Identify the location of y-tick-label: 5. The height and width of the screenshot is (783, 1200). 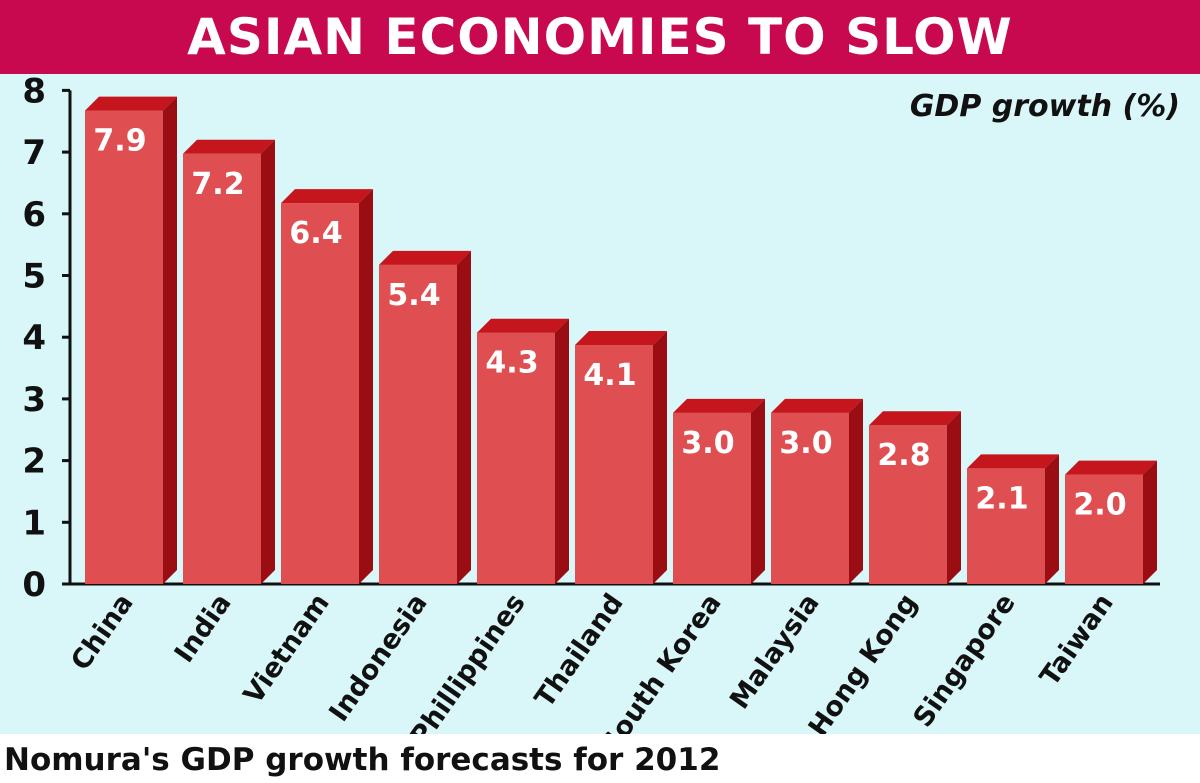
(34, 277).